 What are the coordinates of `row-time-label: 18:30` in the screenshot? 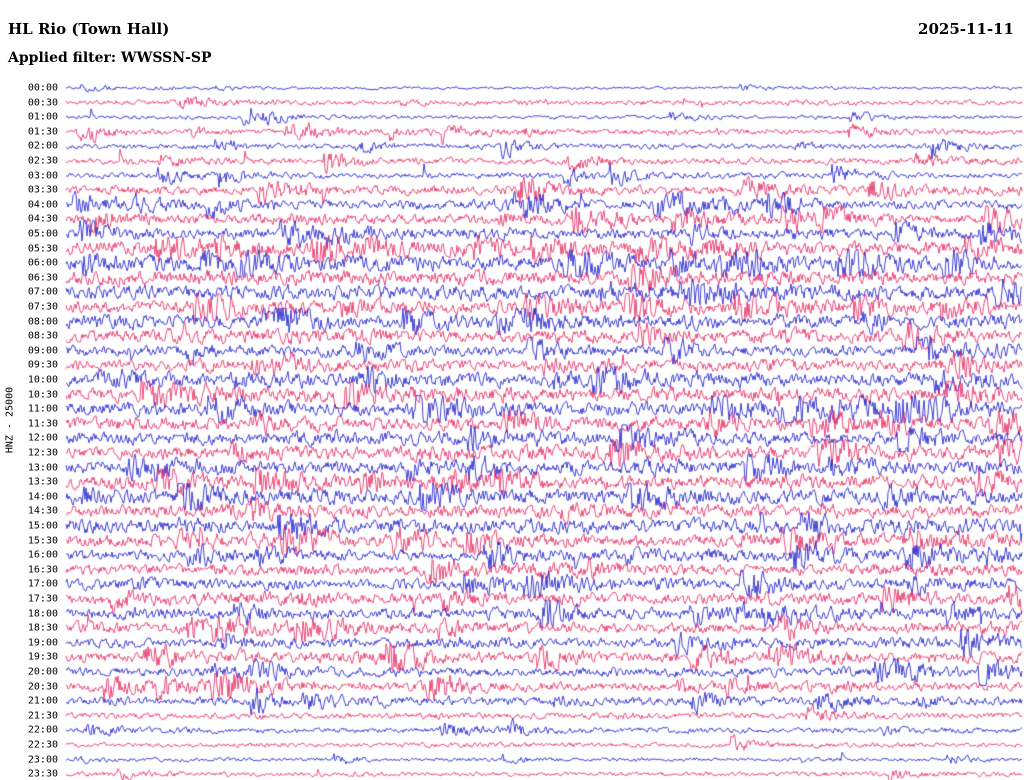 It's located at (42, 628).